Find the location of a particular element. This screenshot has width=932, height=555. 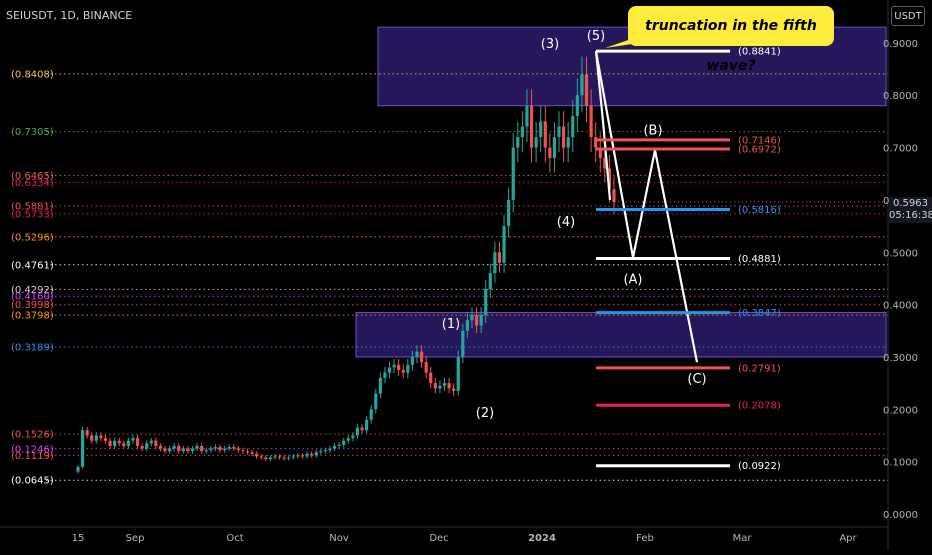

highlight-zone is located at coordinates (621, 334).